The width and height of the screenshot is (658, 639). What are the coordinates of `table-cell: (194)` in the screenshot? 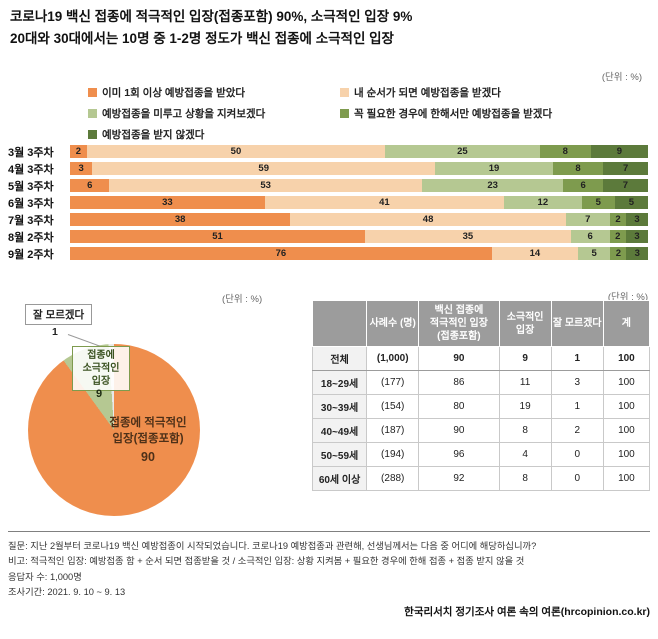 It's located at (393, 454).